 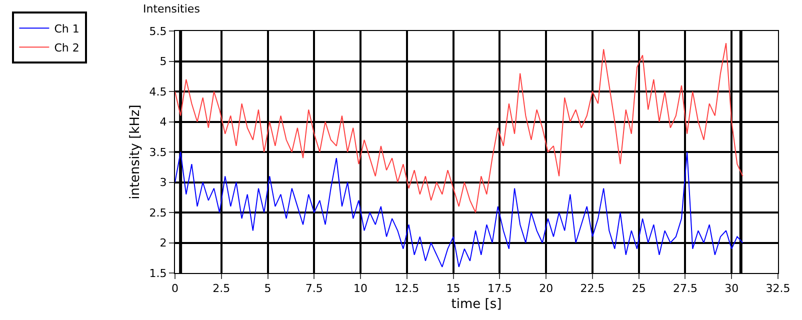 What do you see at coordinates (499, 289) in the screenshot?
I see `x-tick-label: 17.5` at bounding box center [499, 289].